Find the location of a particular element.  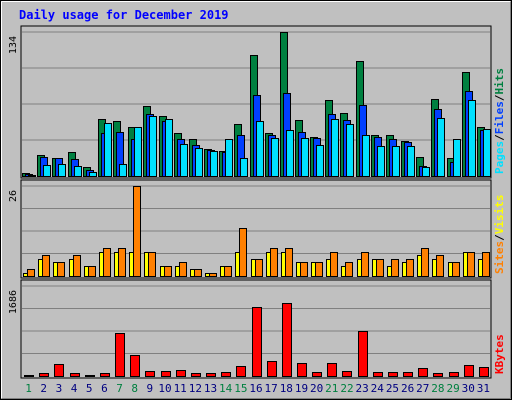

x-tick-label: 28 is located at coordinates (437, 388).